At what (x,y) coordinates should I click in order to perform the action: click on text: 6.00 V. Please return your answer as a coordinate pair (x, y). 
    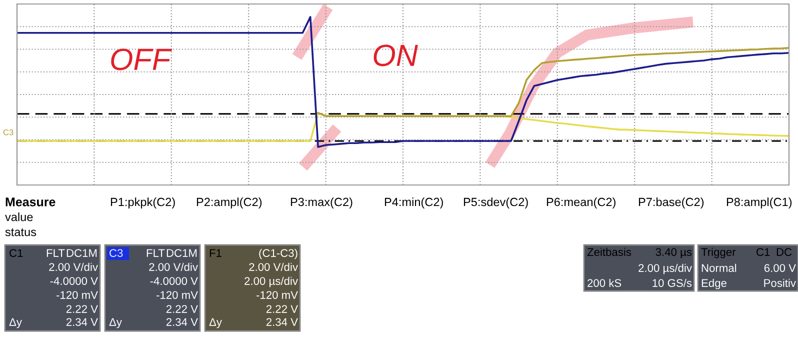
    Looking at the image, I should click on (780, 268).